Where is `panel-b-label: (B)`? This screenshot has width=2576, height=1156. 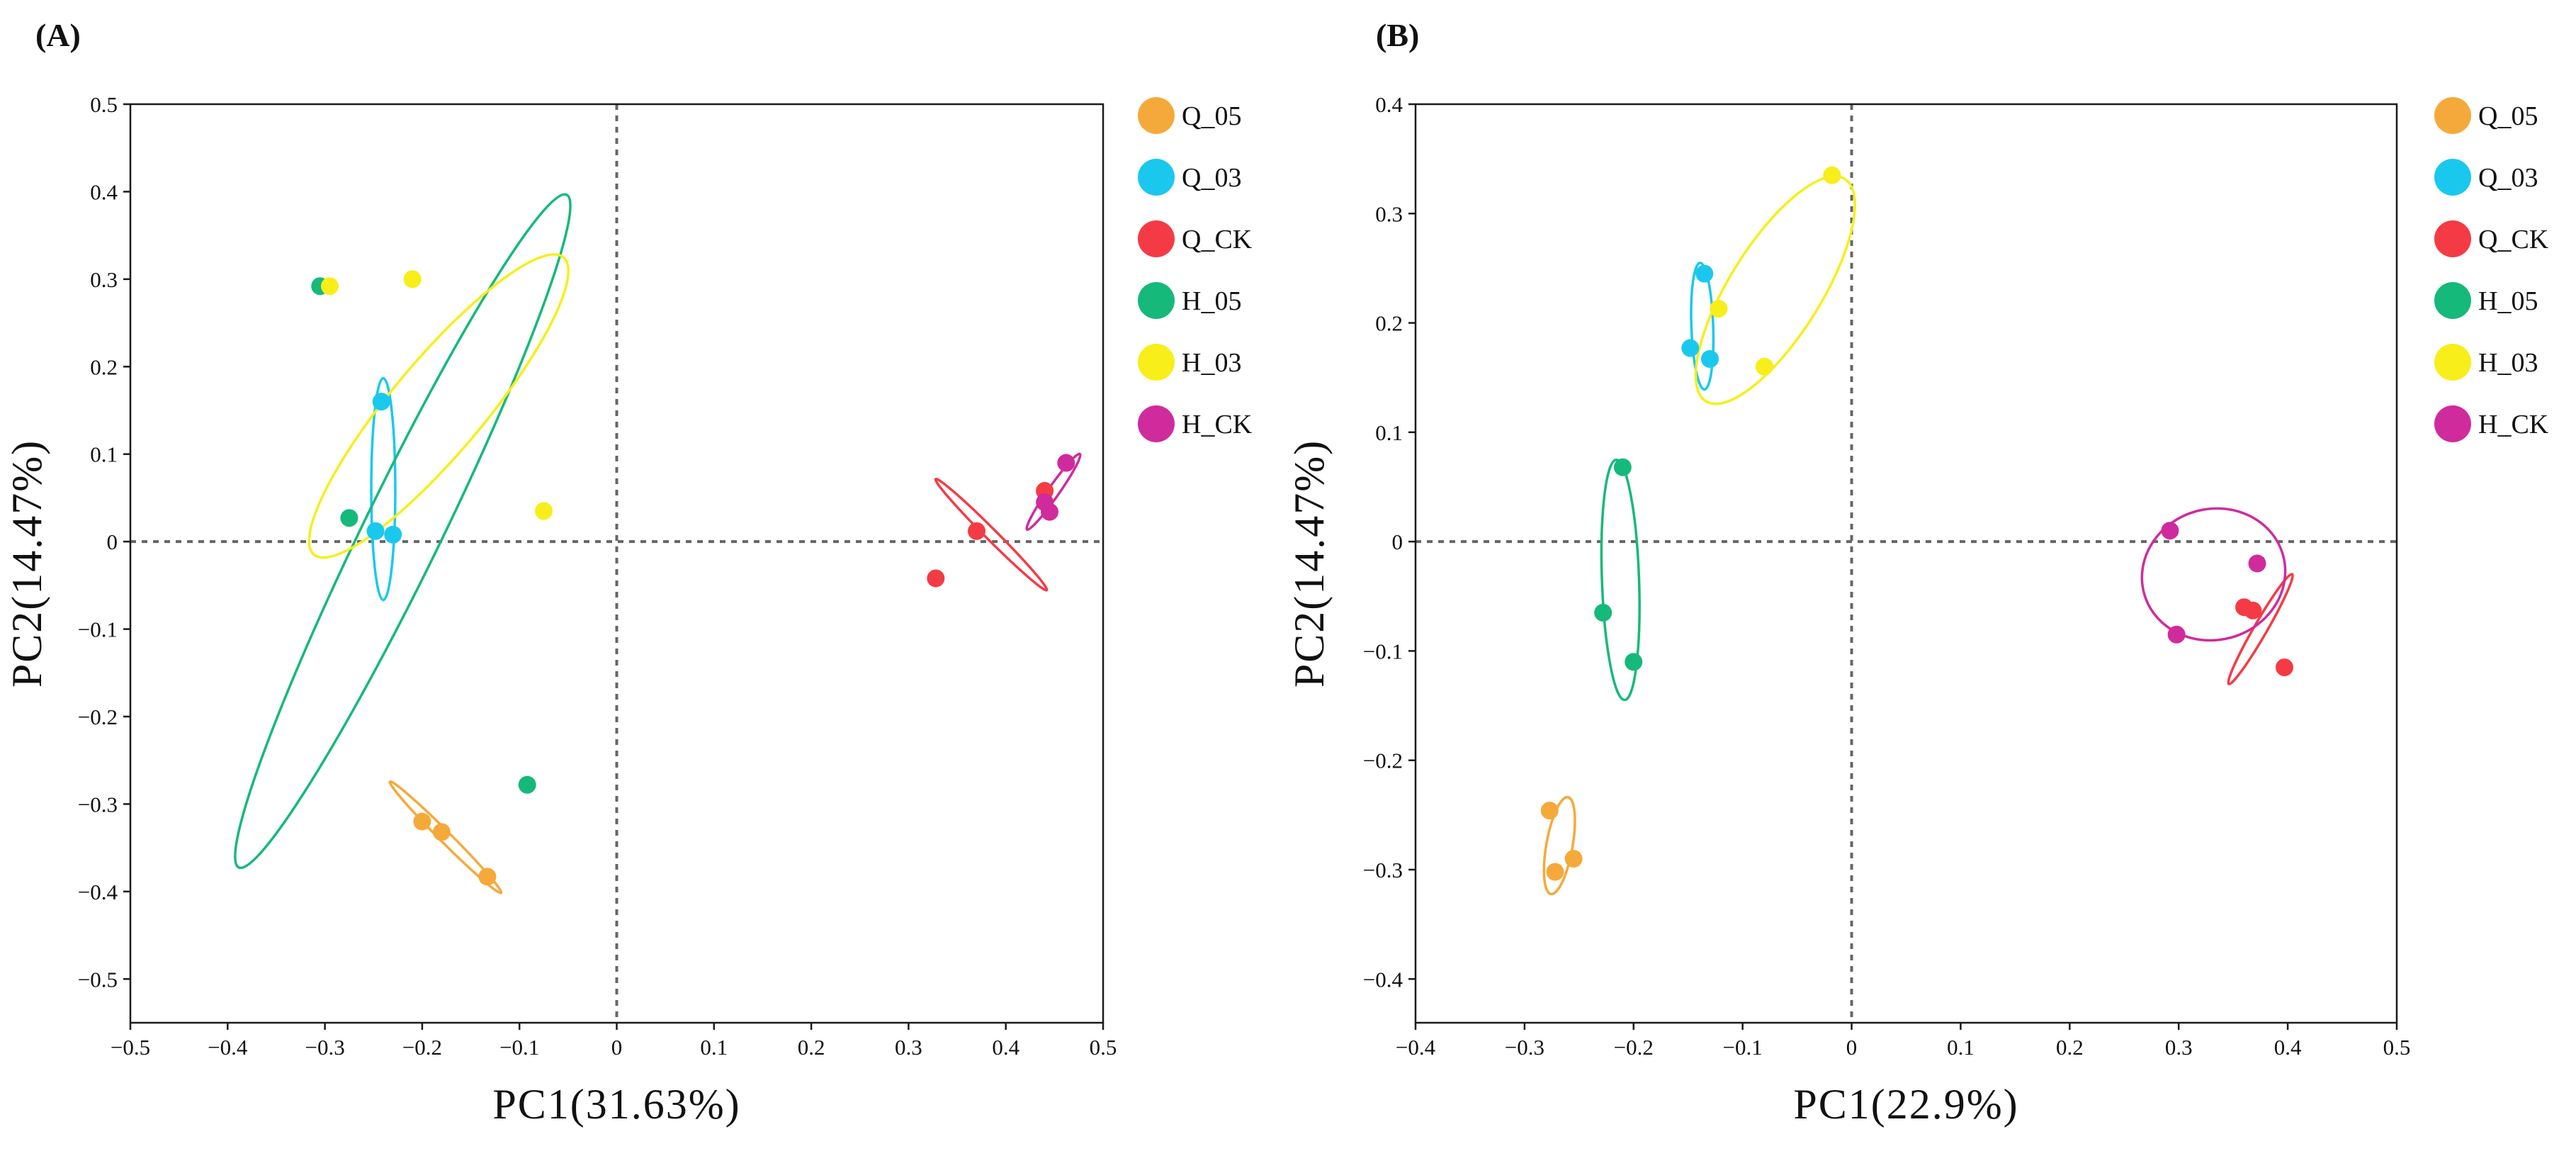 panel-b-label: (B) is located at coordinates (1397, 35).